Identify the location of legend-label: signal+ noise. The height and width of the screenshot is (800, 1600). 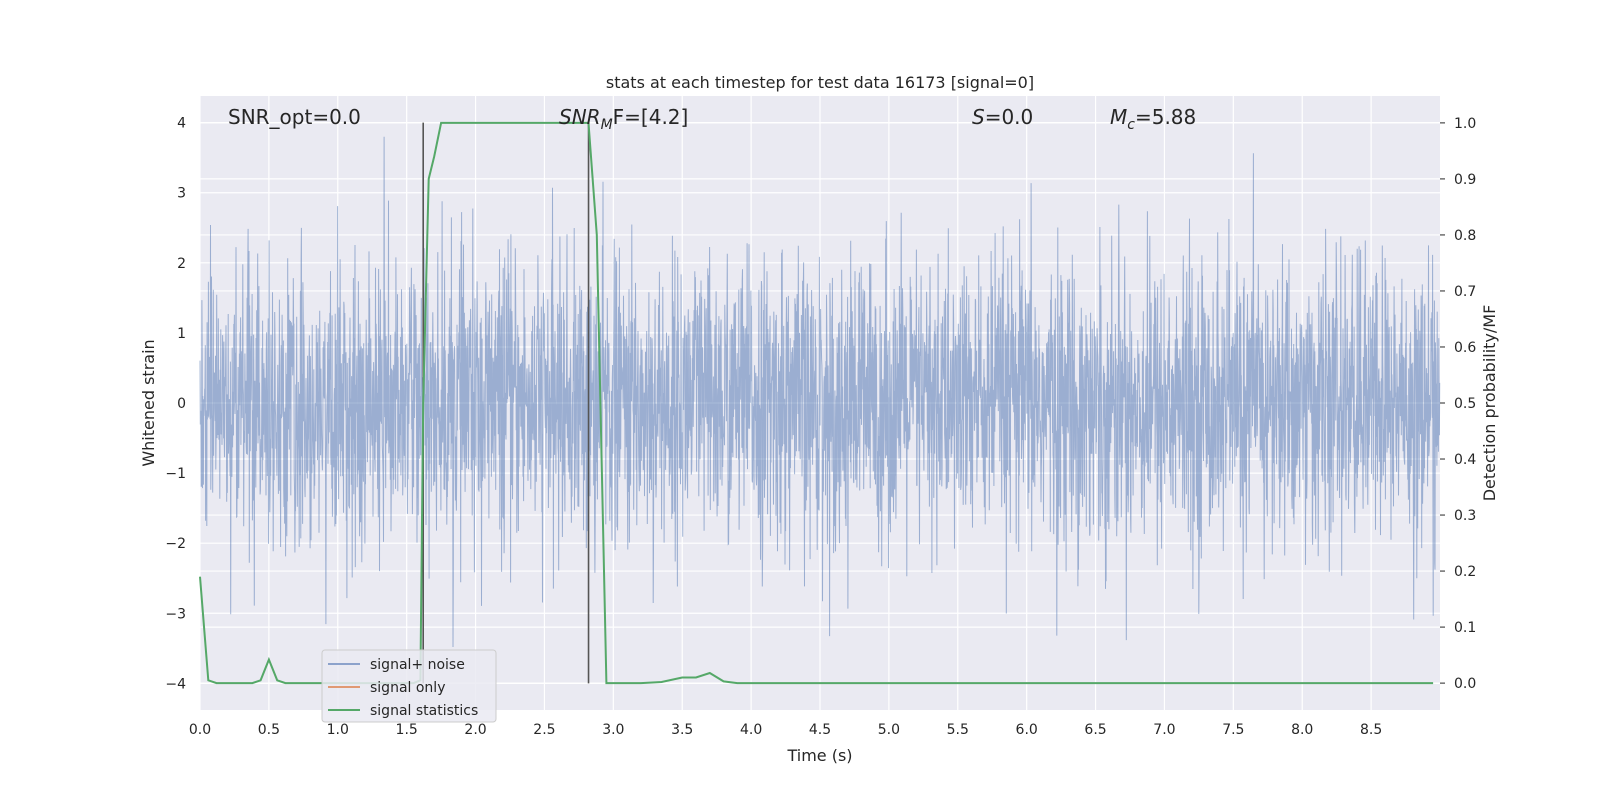
(417, 665).